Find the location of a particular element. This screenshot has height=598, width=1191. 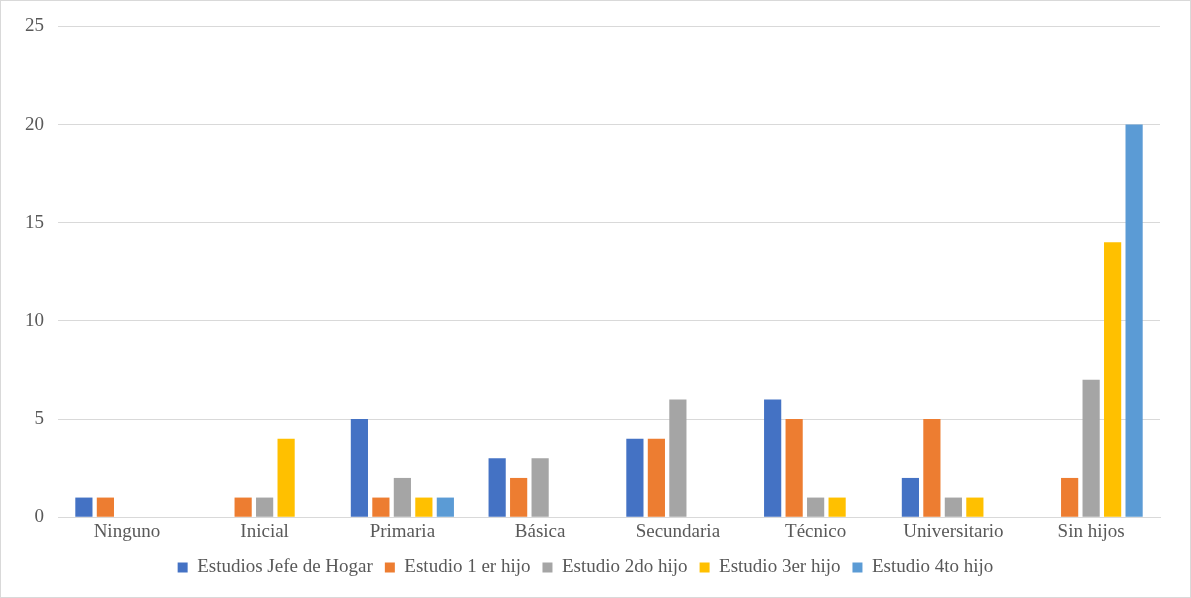

y-tick-label: 20 is located at coordinates (34, 123).